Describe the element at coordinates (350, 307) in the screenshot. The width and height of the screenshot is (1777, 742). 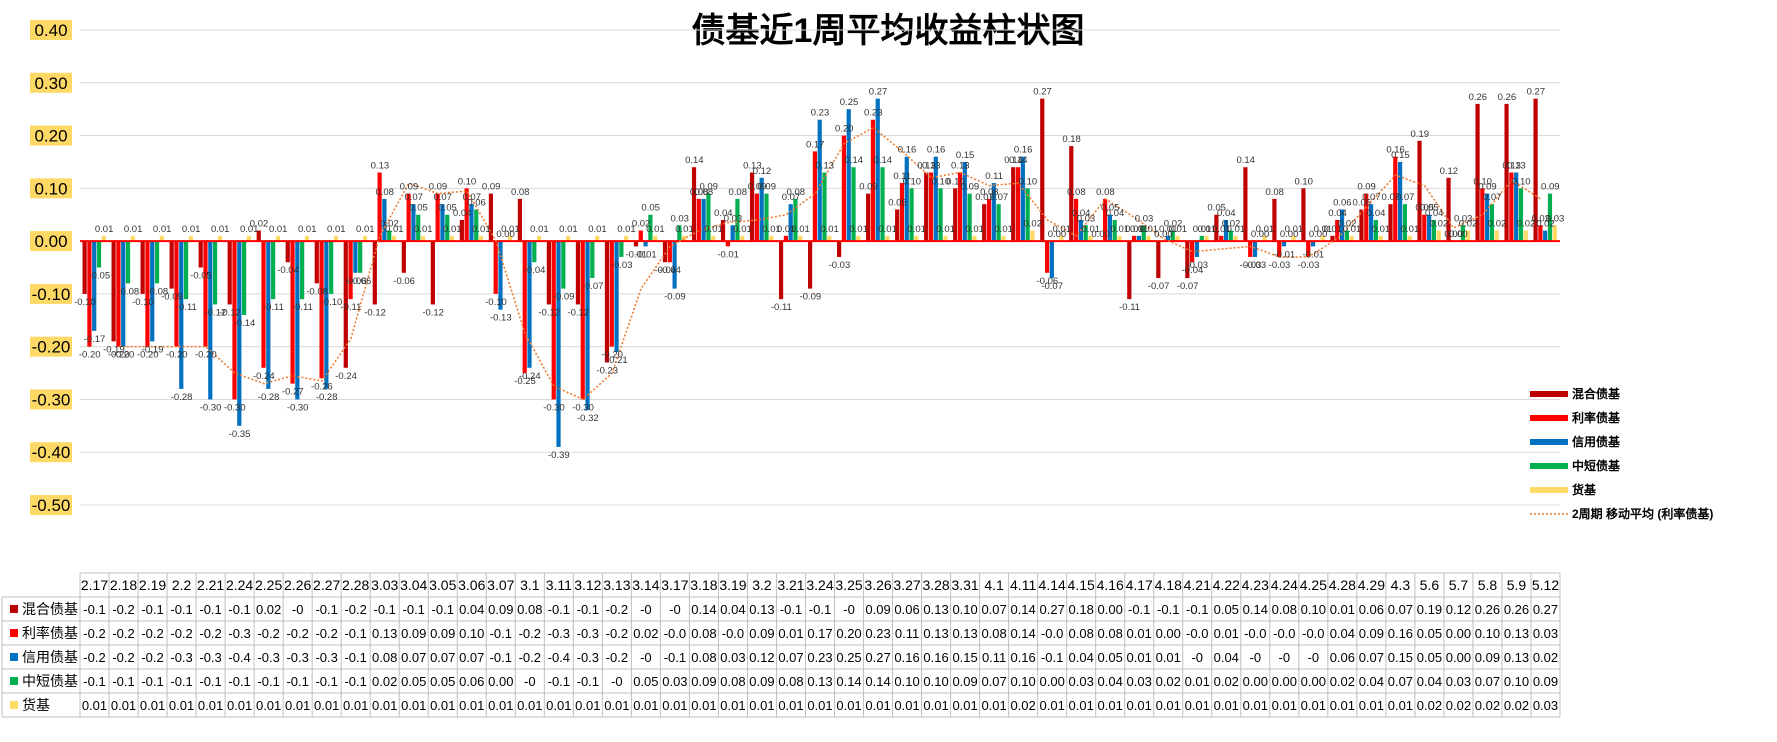
I see `bar-data-label: -0.11` at that location.